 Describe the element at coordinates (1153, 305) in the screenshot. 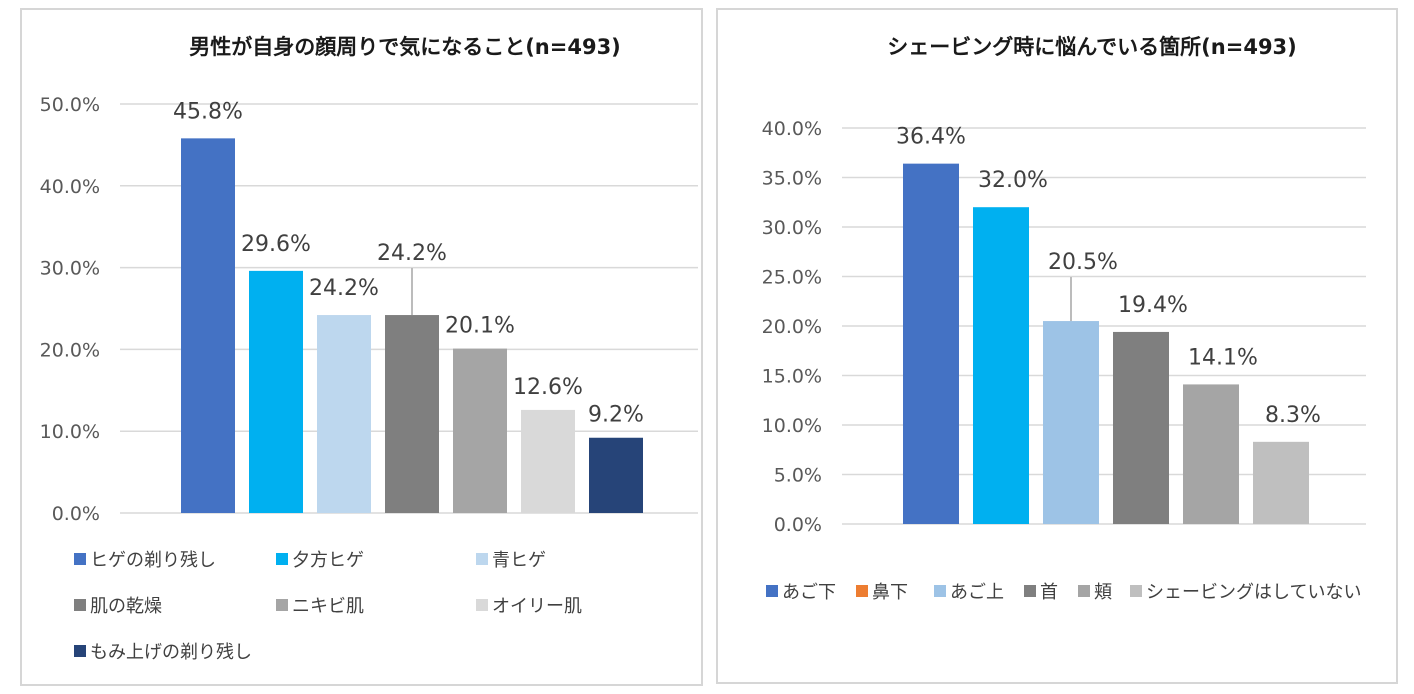

I see `data-label: 19.4%` at that location.